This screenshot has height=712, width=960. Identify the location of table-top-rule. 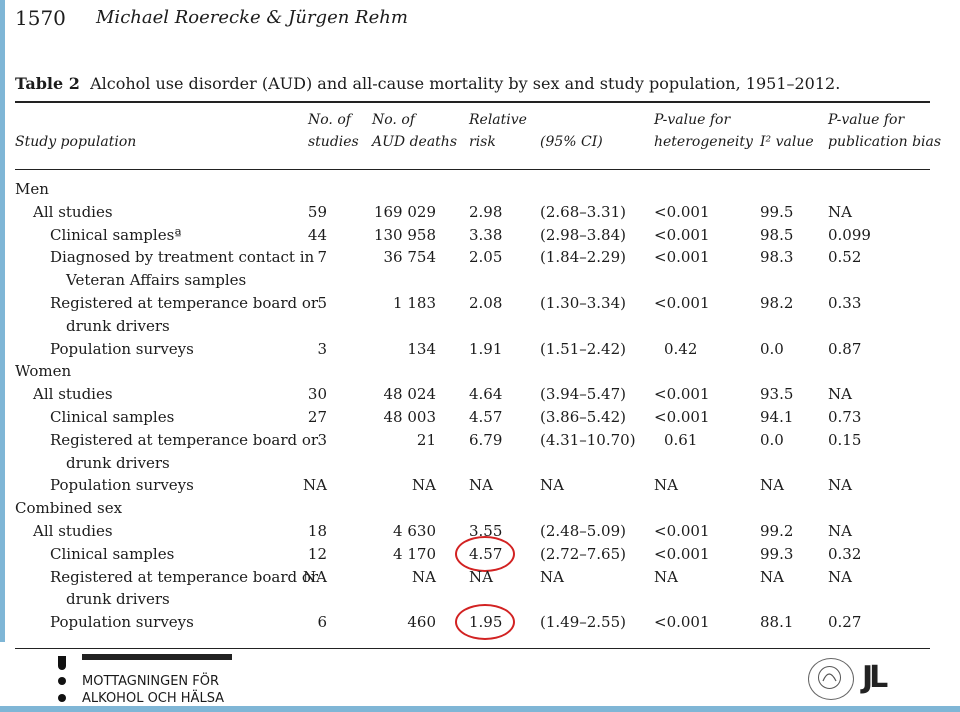
(472, 102).